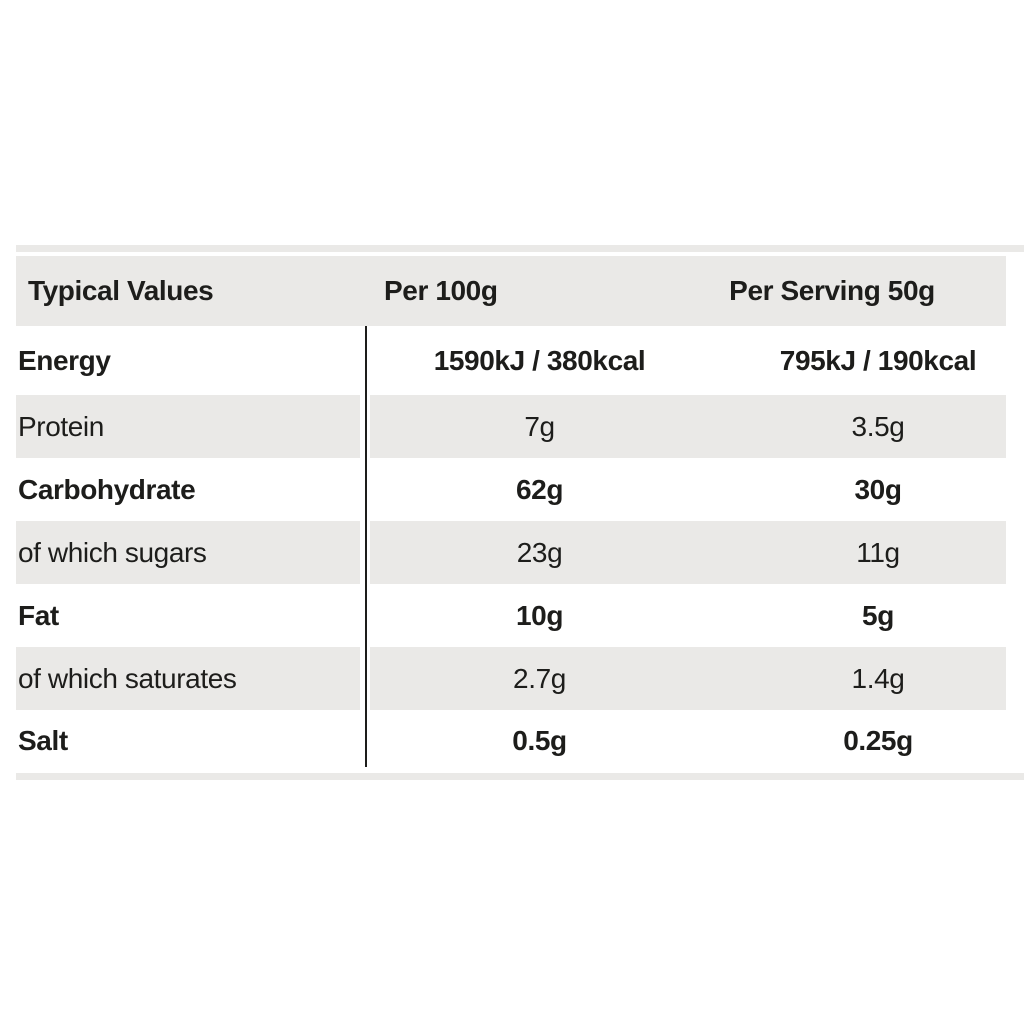 The image size is (1024, 1024). What do you see at coordinates (511, 615) in the screenshot?
I see `table-row-fat: Fat 10g 5g` at bounding box center [511, 615].